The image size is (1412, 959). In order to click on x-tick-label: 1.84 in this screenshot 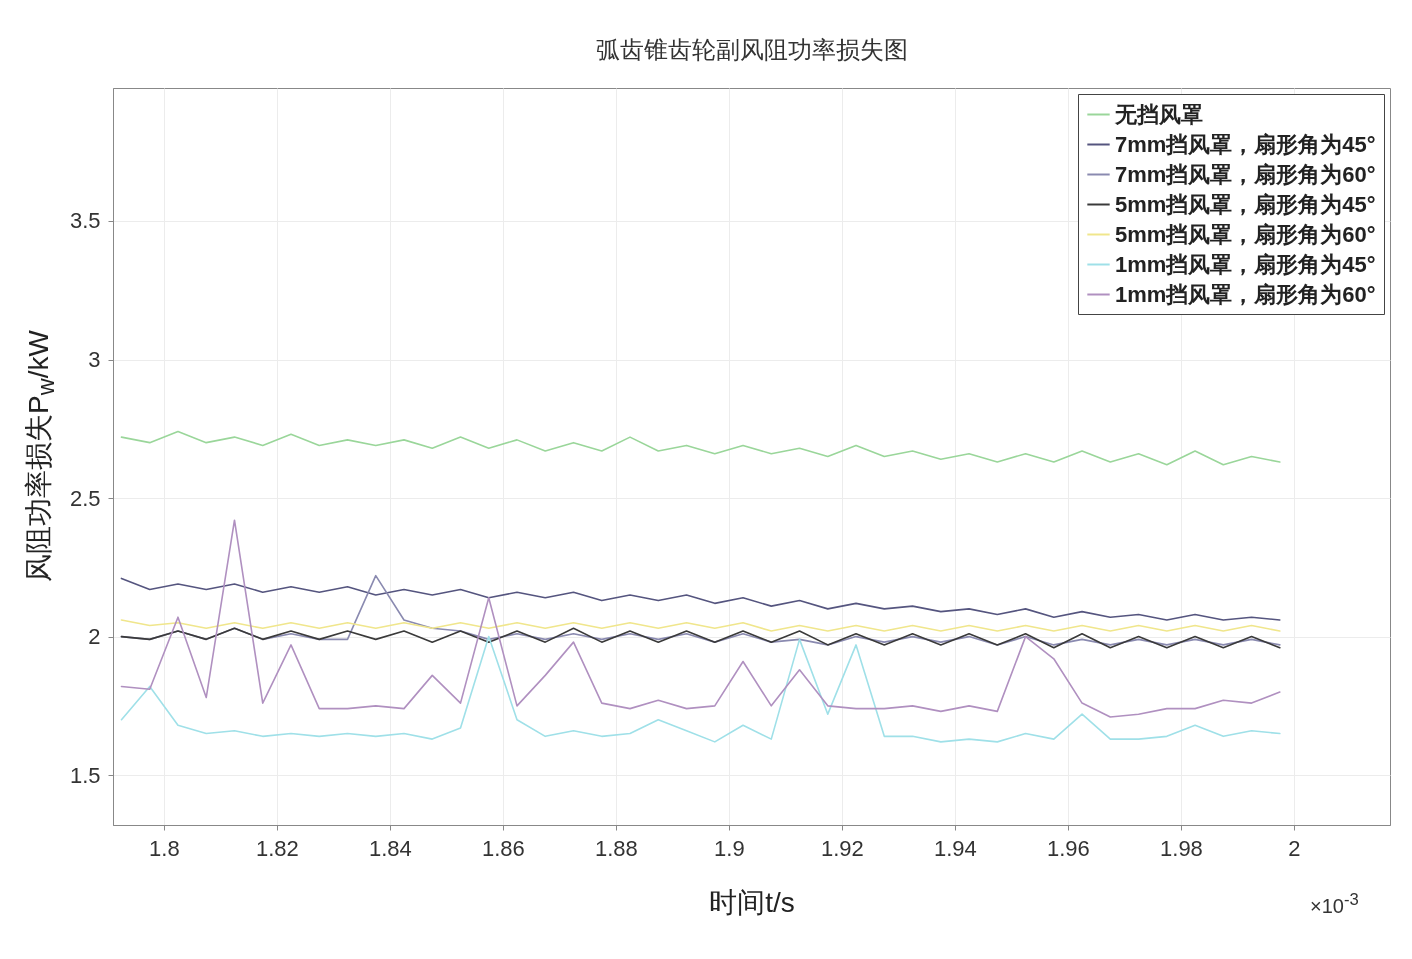, I will do `click(390, 848)`.